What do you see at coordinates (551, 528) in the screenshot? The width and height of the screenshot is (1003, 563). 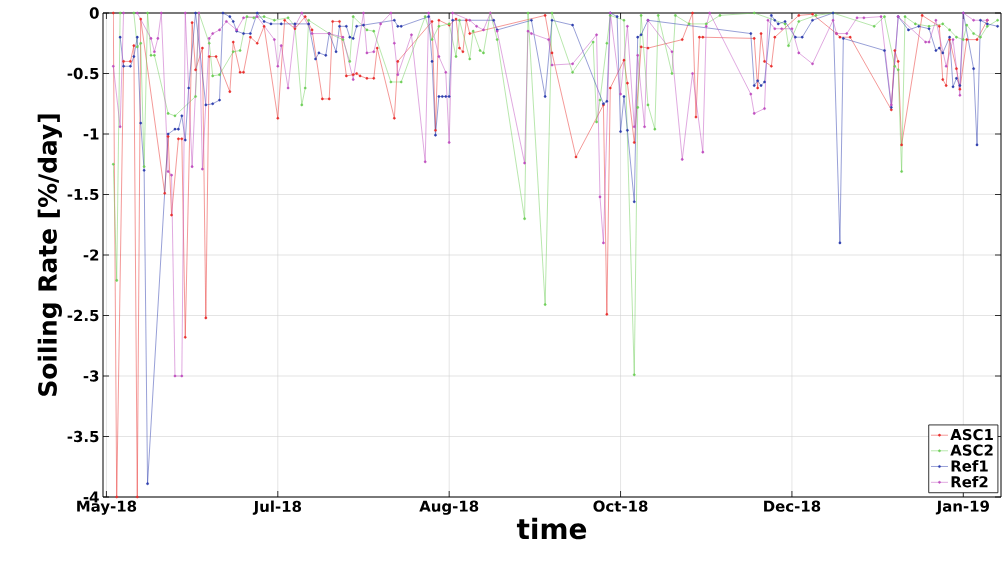 I see `x-axis-title: time` at bounding box center [551, 528].